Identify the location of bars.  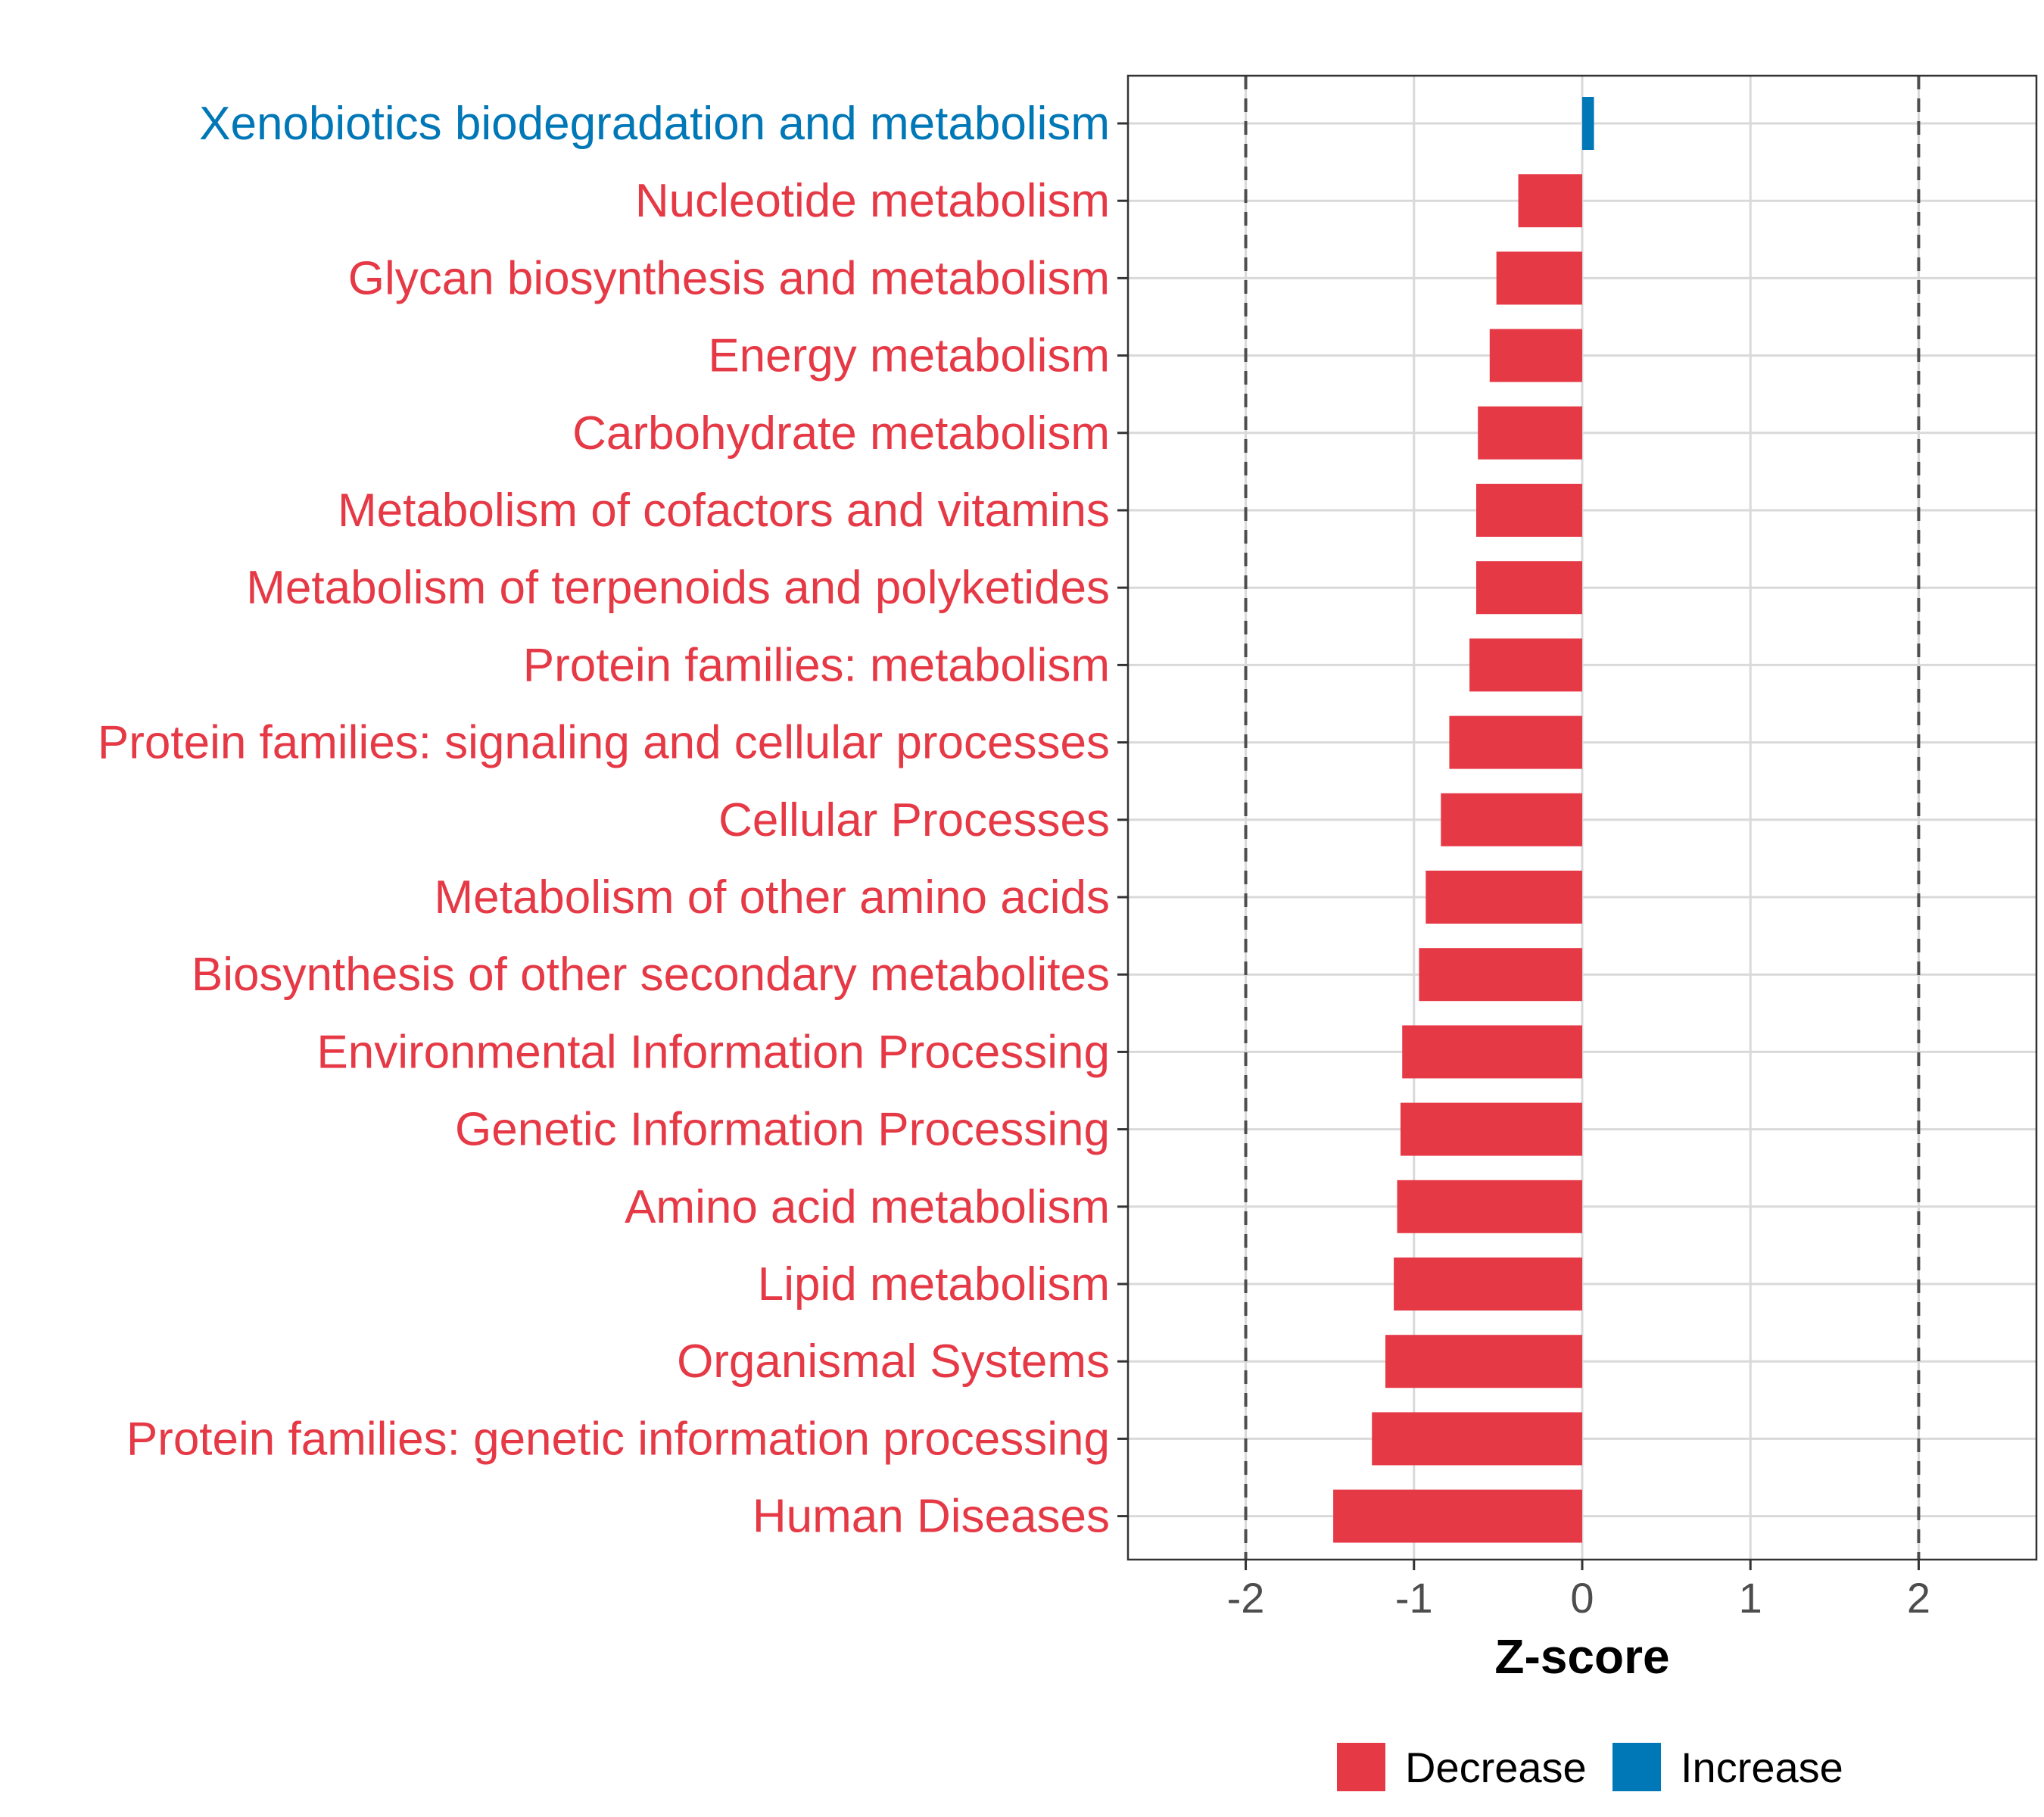
(1463, 820).